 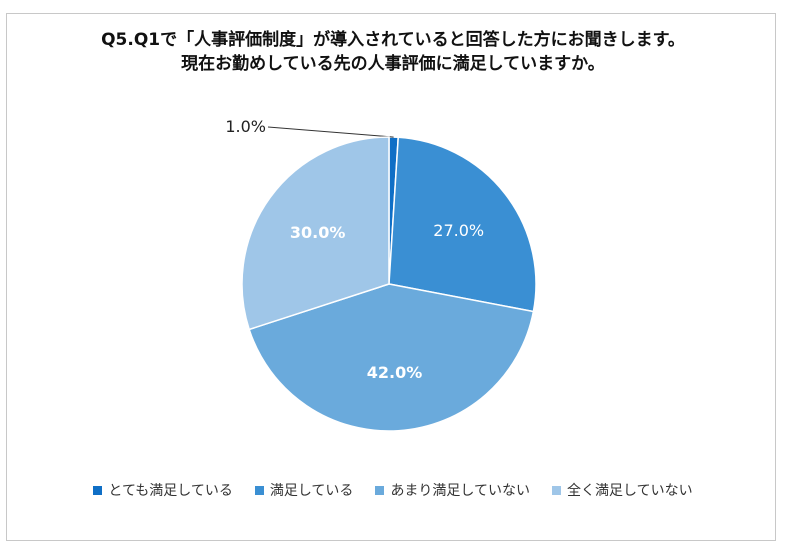 I want to click on legend-item-4: 全く満足していない, so click(x=622, y=490).